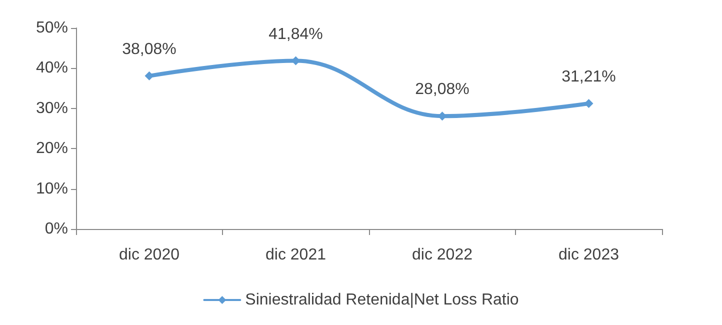 This screenshot has height=325, width=722. What do you see at coordinates (52, 189) in the screenshot?
I see `y-tick-label: 10%` at bounding box center [52, 189].